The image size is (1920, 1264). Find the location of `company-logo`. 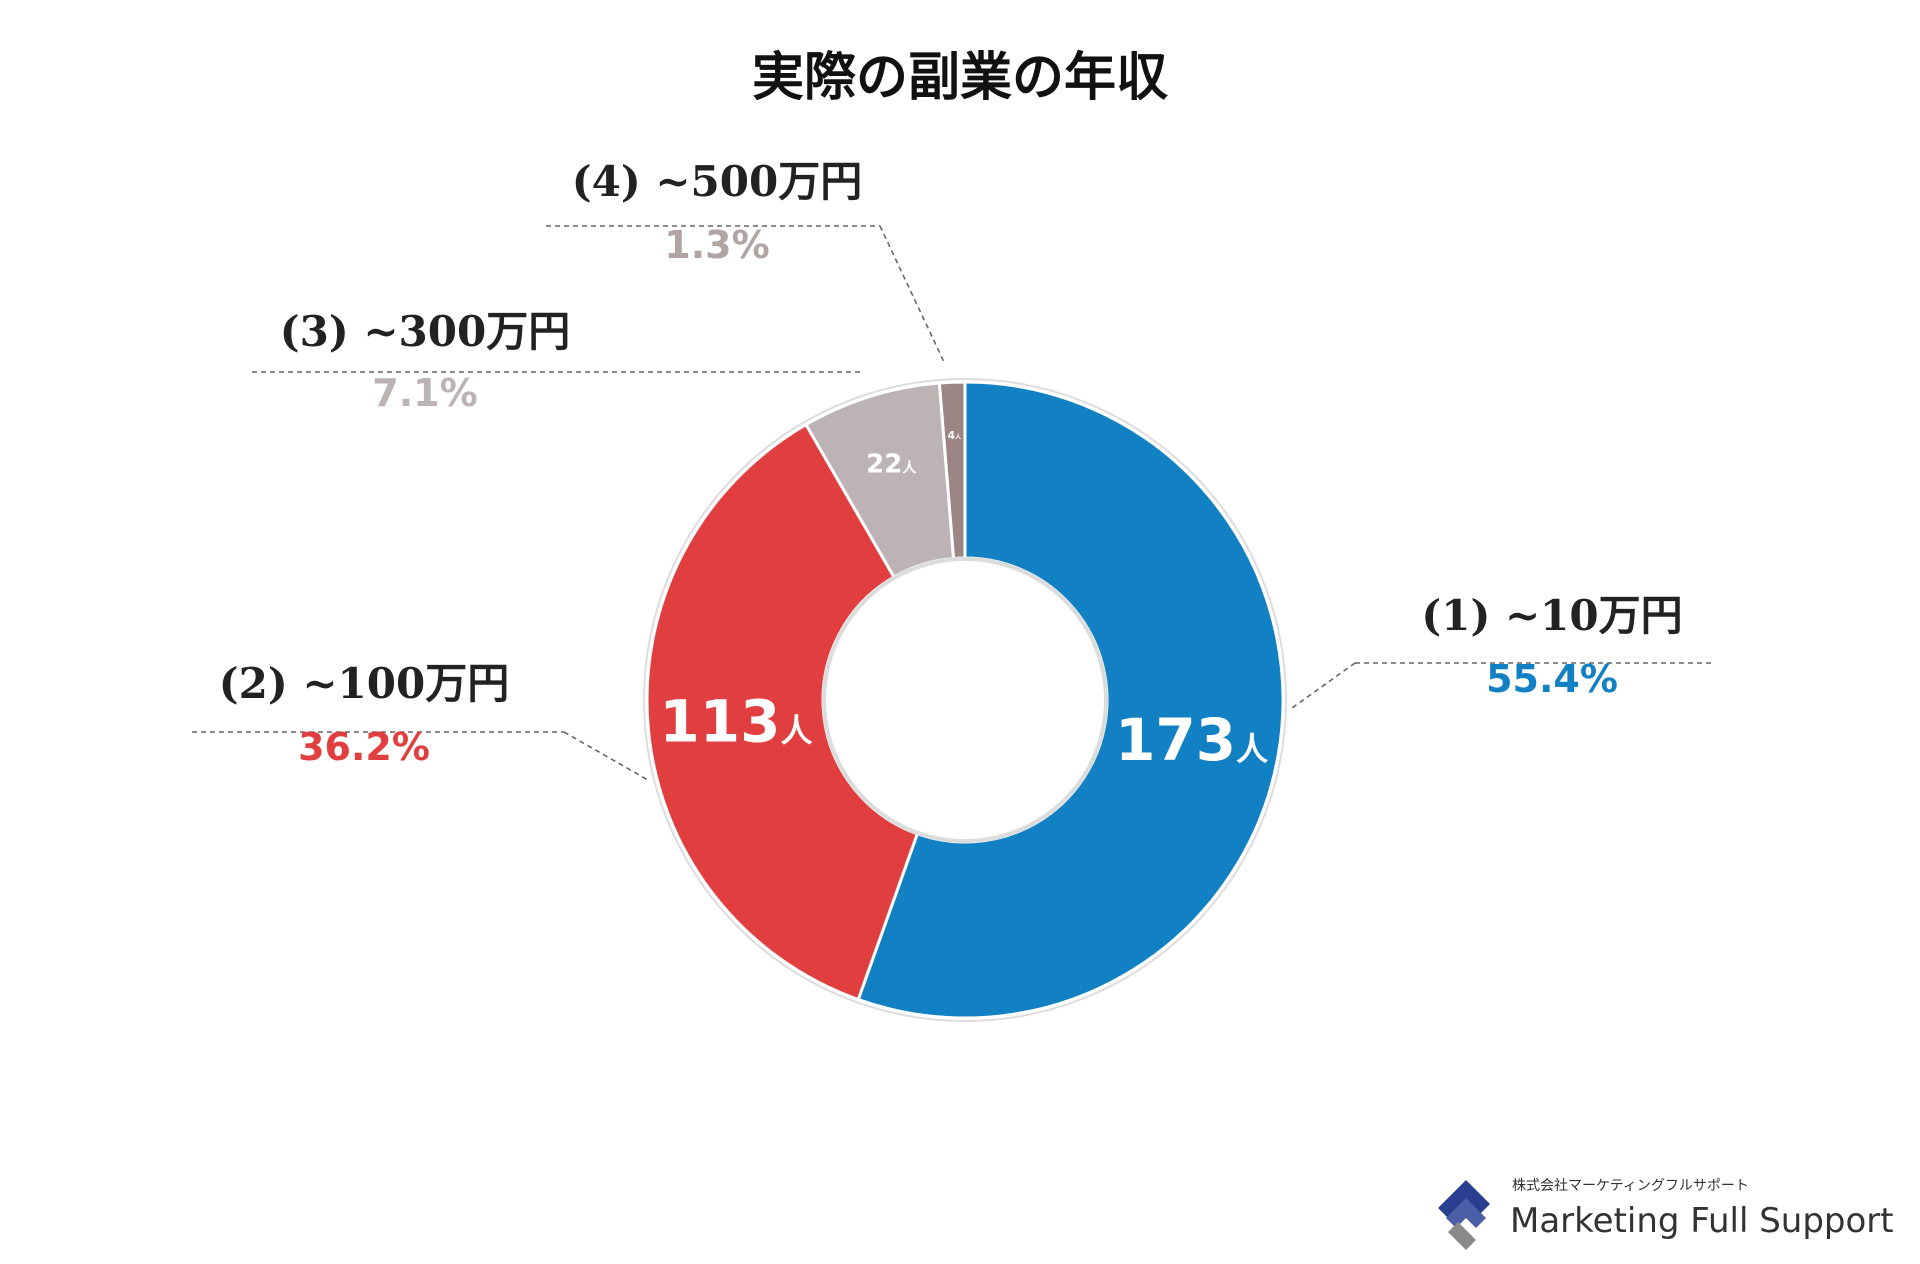

company-logo is located at coordinates (1464, 1215).